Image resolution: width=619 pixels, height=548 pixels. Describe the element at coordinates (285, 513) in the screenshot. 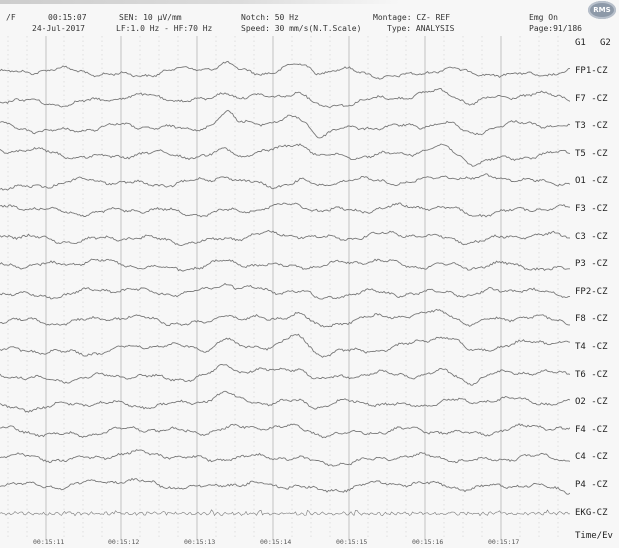

I see `trace-ekg-cz` at that location.